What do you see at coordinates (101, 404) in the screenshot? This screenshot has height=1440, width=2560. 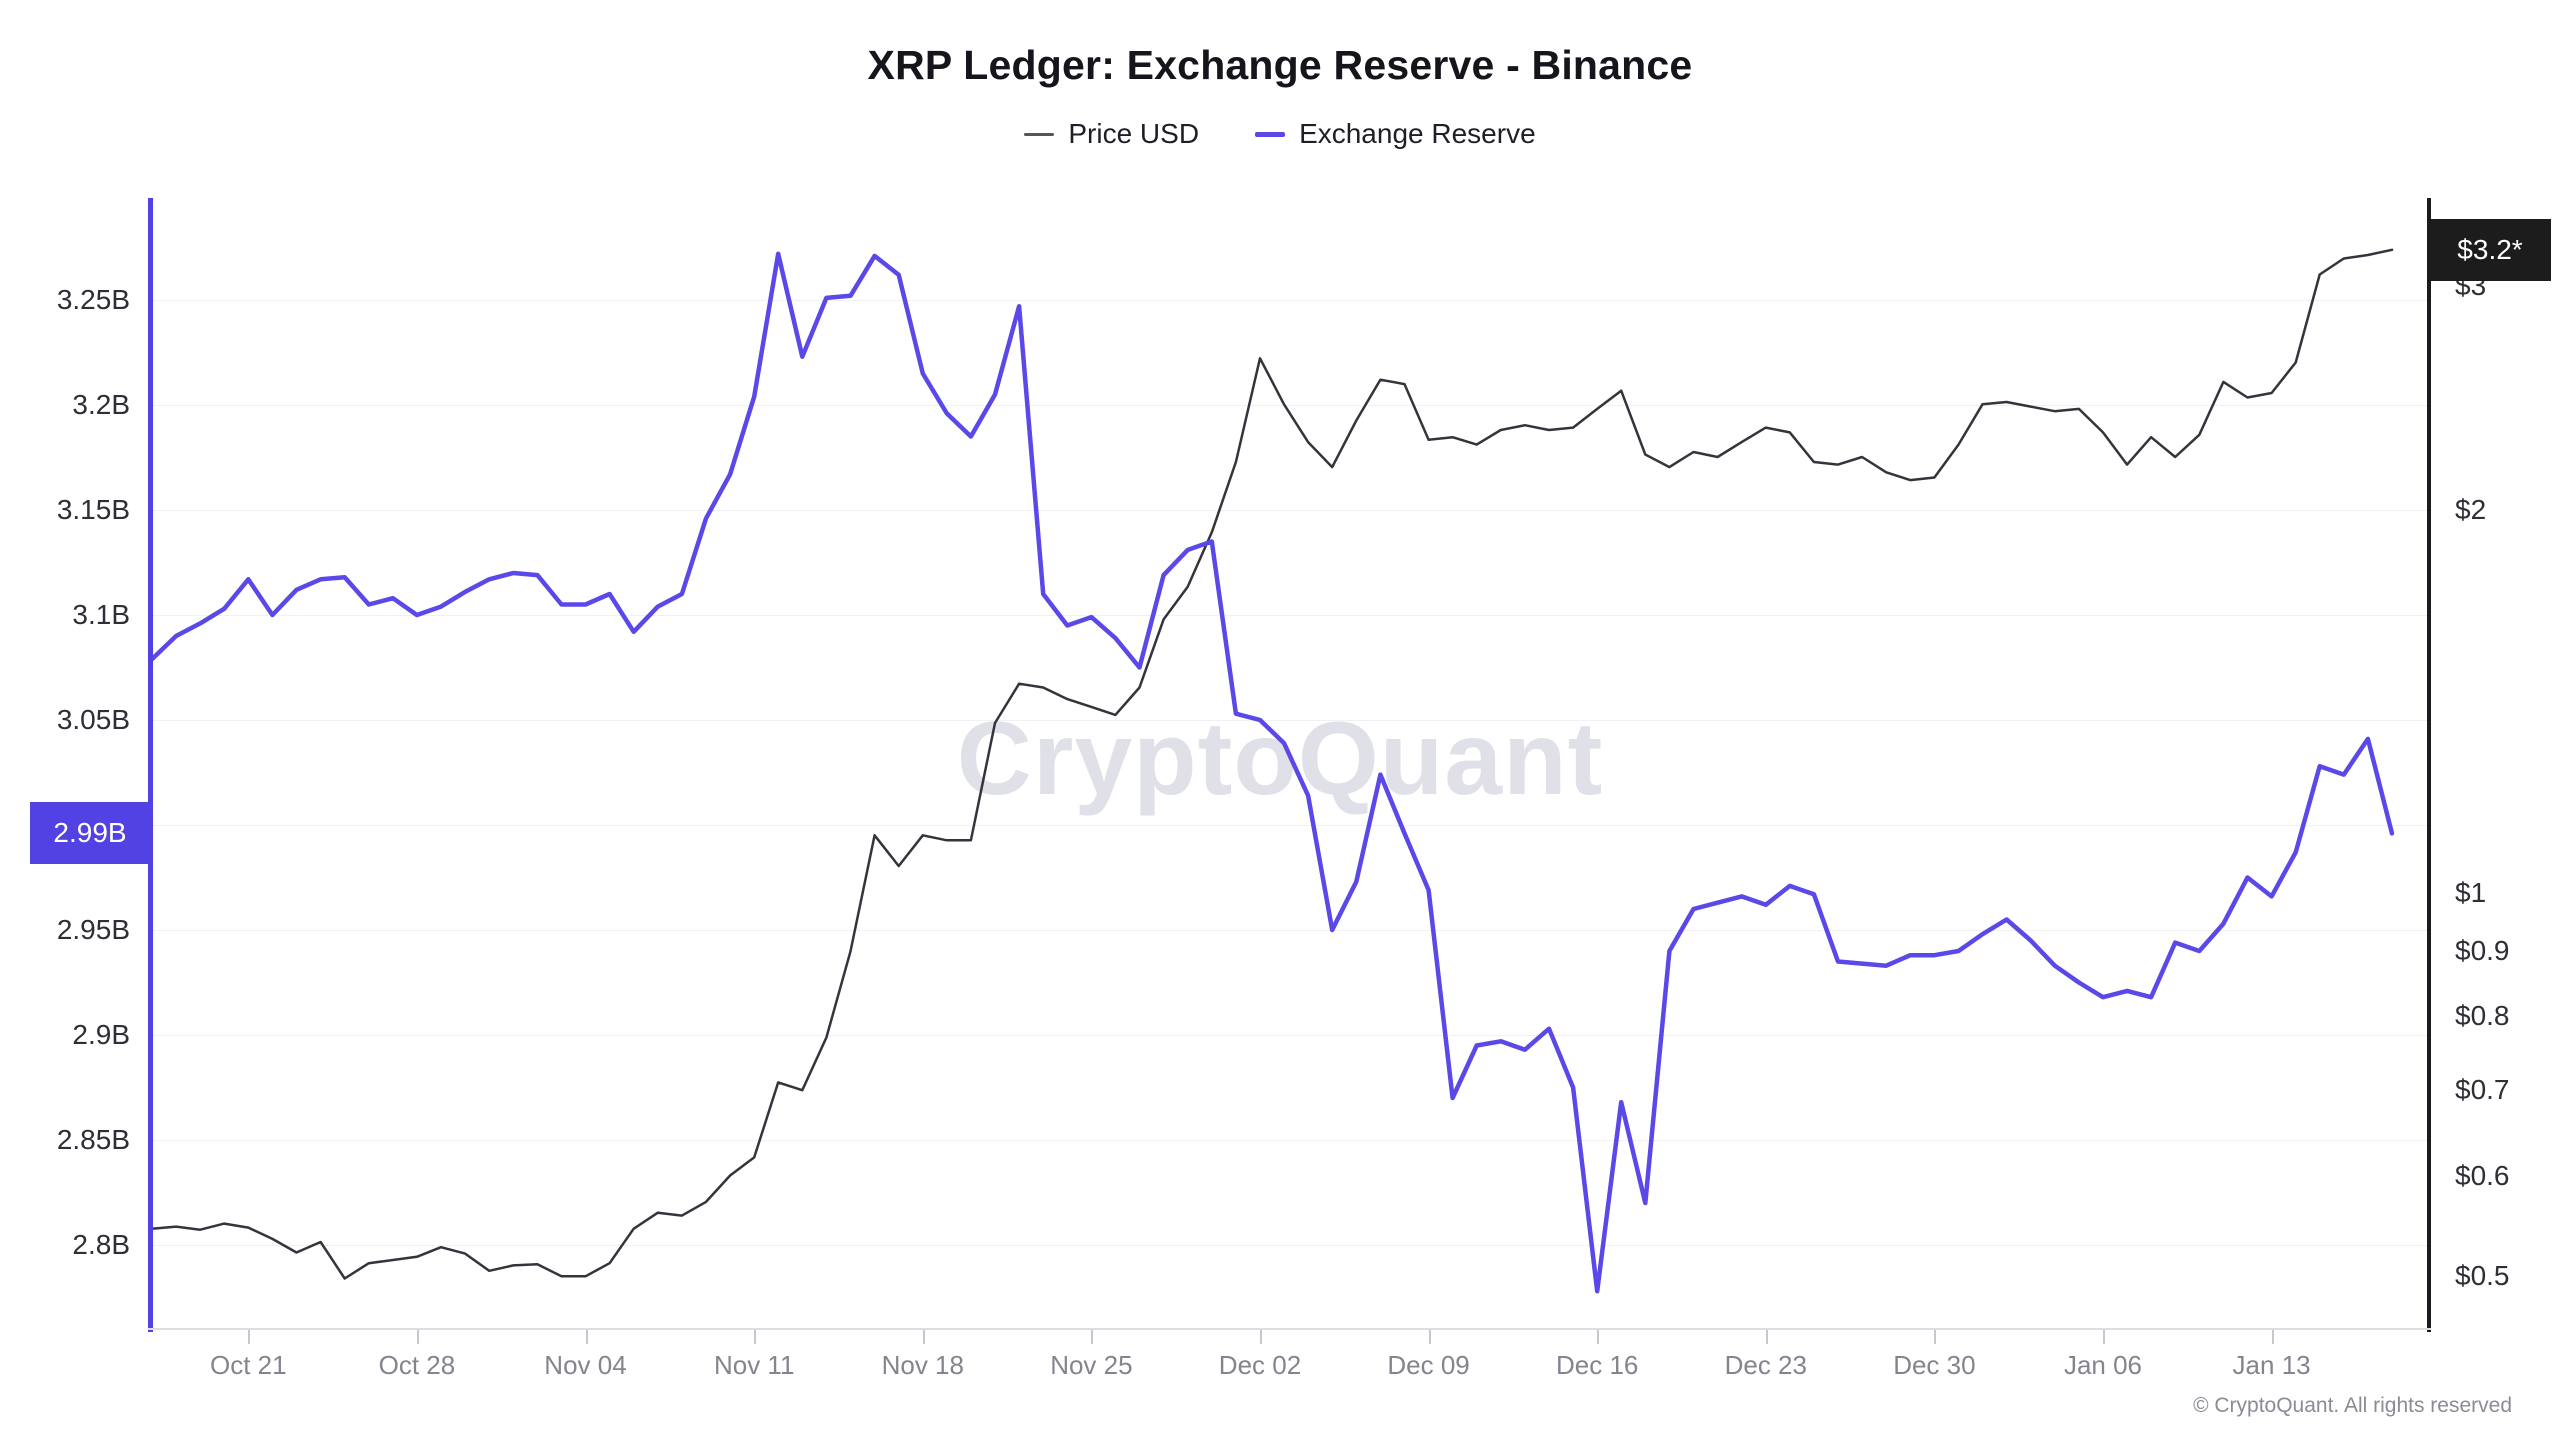 I see `left-axis-label: 3.2B` at bounding box center [101, 404].